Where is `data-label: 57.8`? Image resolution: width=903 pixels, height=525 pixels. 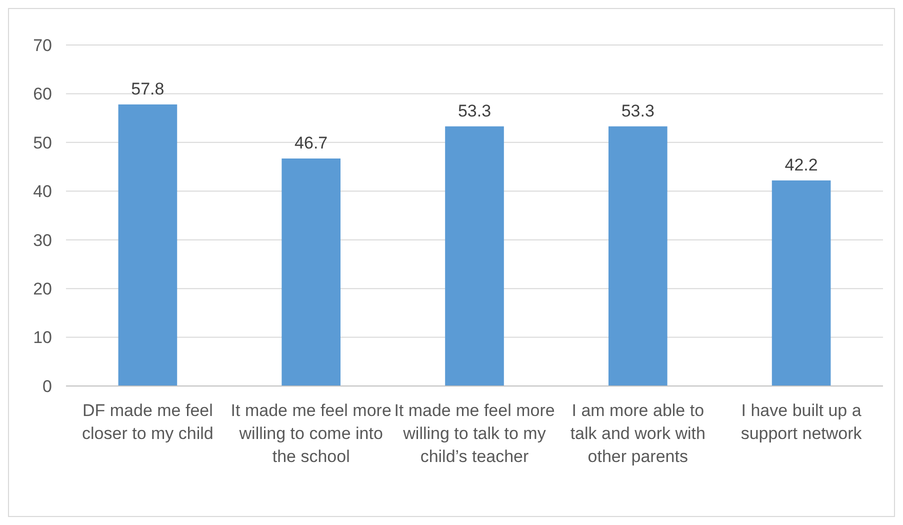
data-label: 57.8 is located at coordinates (147, 88).